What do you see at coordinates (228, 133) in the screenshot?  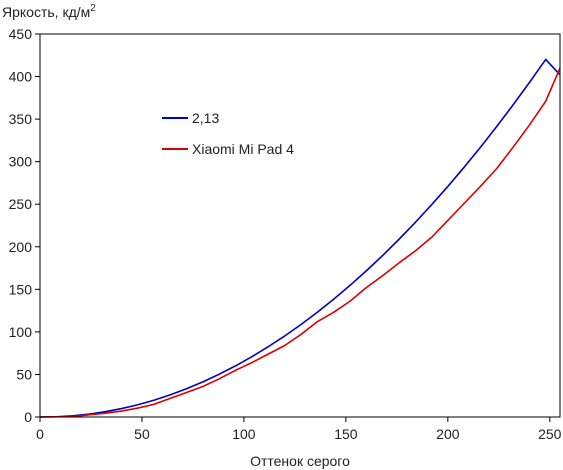 I see `legend: 2,13 Xiaomi Mi Pad 4` at bounding box center [228, 133].